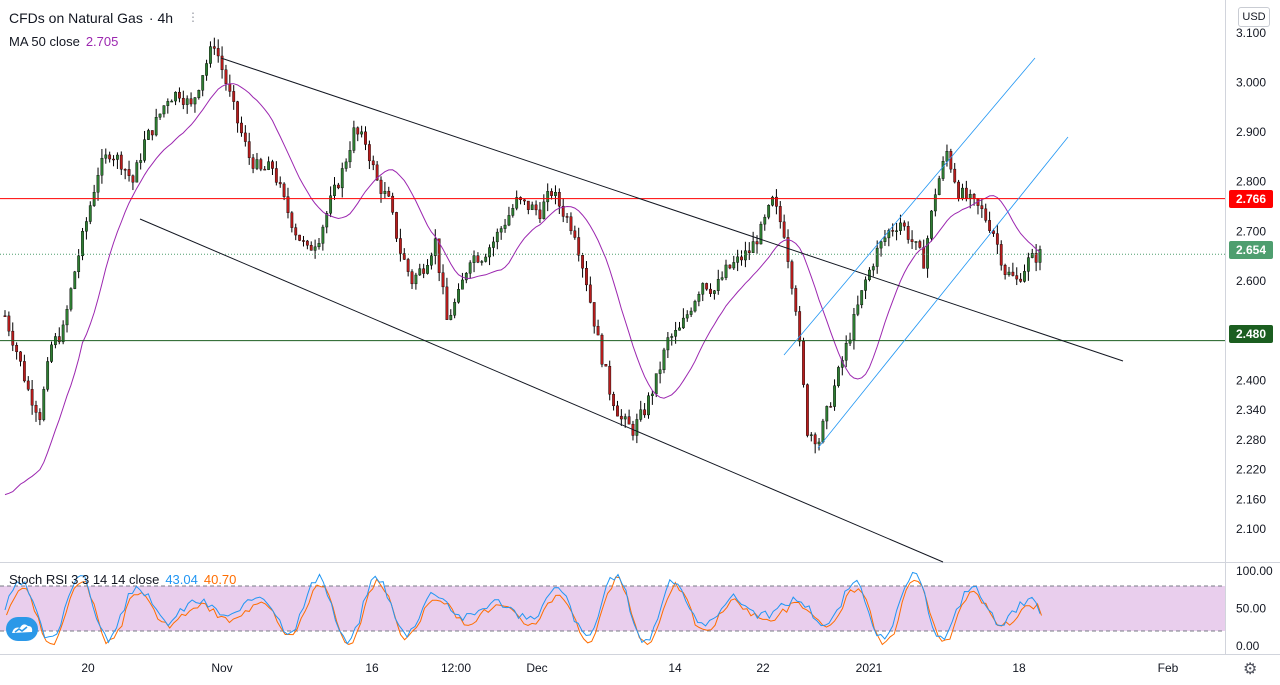 This screenshot has width=1280, height=685. What do you see at coordinates (220, 579) in the screenshot?
I see `stoch-d-value: 40.70` at bounding box center [220, 579].